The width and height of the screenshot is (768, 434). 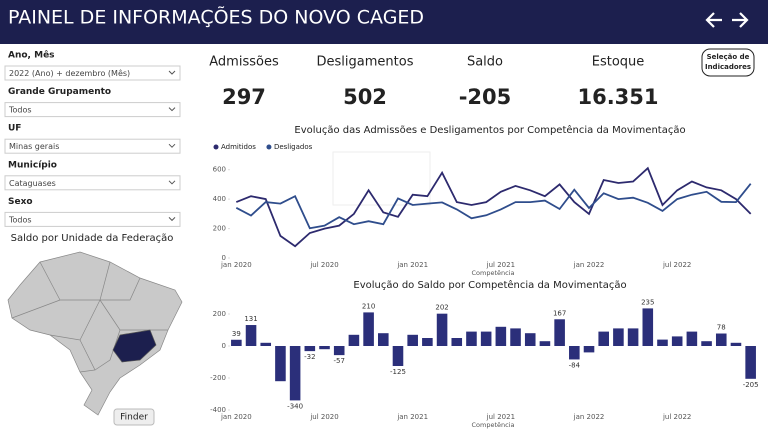 I want to click on data-label: 210, so click(x=368, y=306).